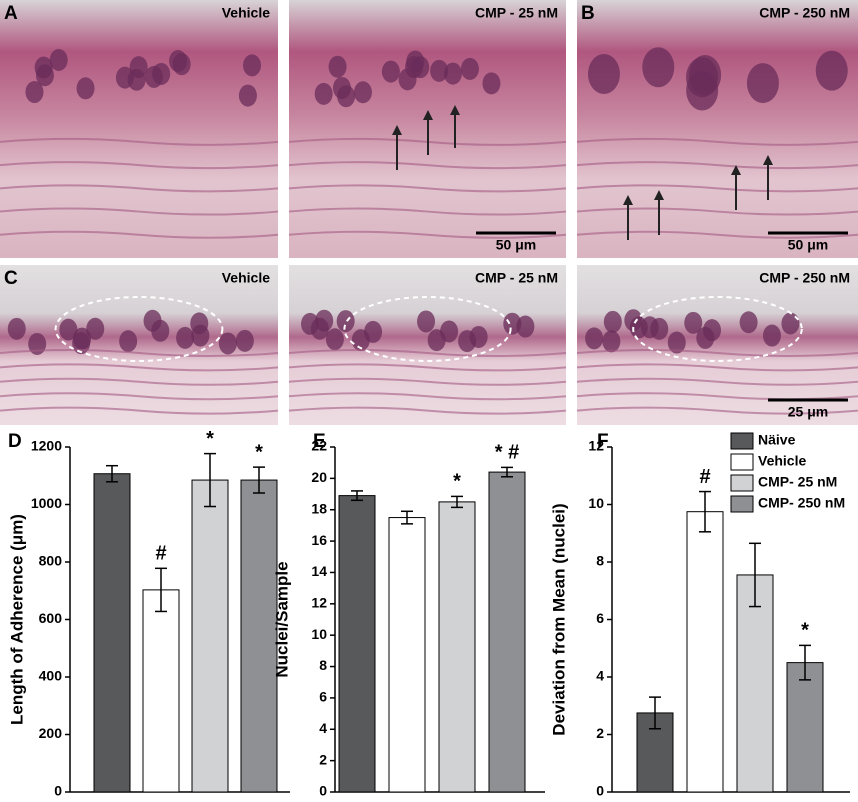 The height and width of the screenshot is (802, 858). I want to click on panel-caption: CMP - 250 nM, so click(804, 278).